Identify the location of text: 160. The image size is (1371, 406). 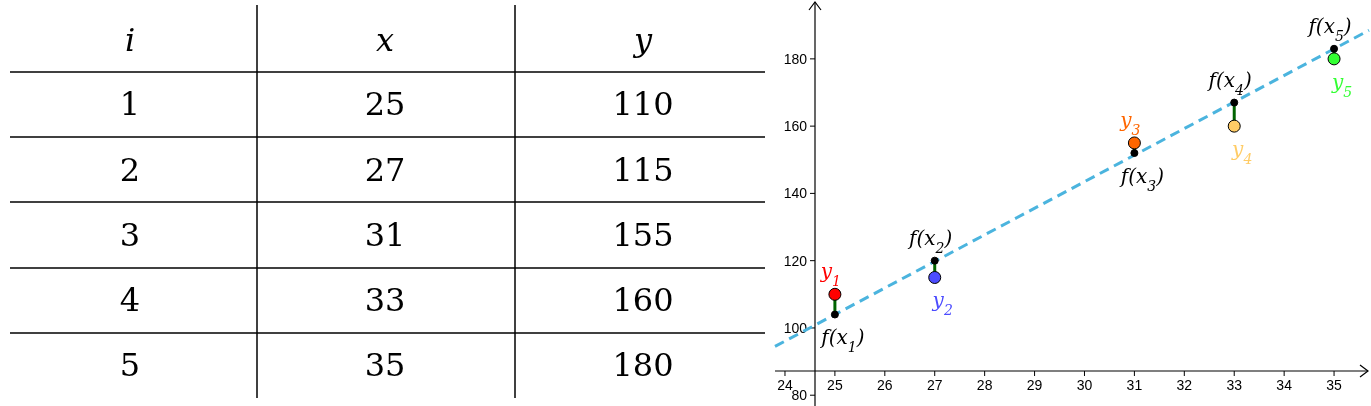
(643, 300).